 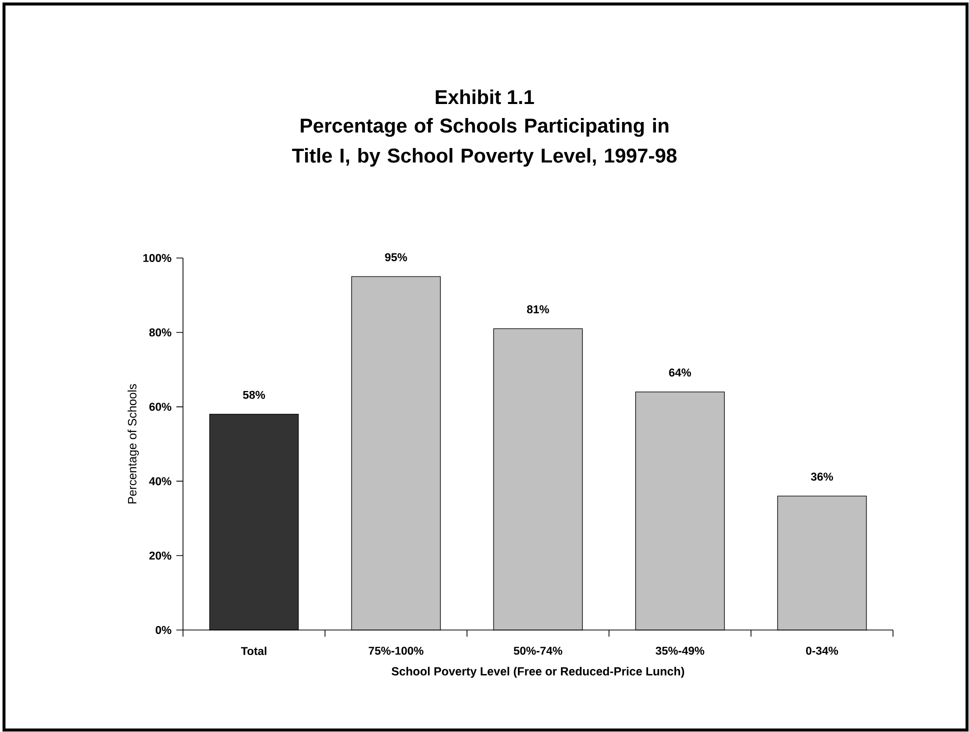 What do you see at coordinates (253, 651) in the screenshot?
I see `x-tick-label: Total` at bounding box center [253, 651].